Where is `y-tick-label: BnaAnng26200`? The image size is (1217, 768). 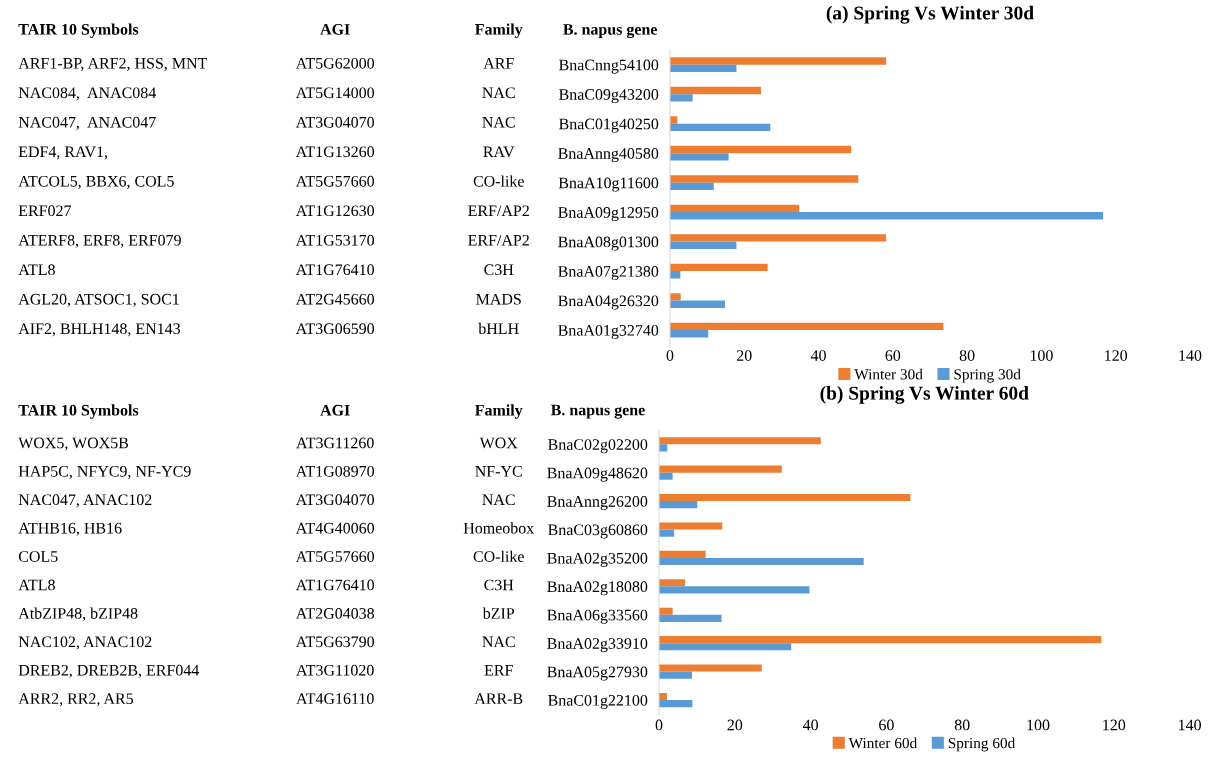
y-tick-label: BnaAnng26200 is located at coordinates (597, 503).